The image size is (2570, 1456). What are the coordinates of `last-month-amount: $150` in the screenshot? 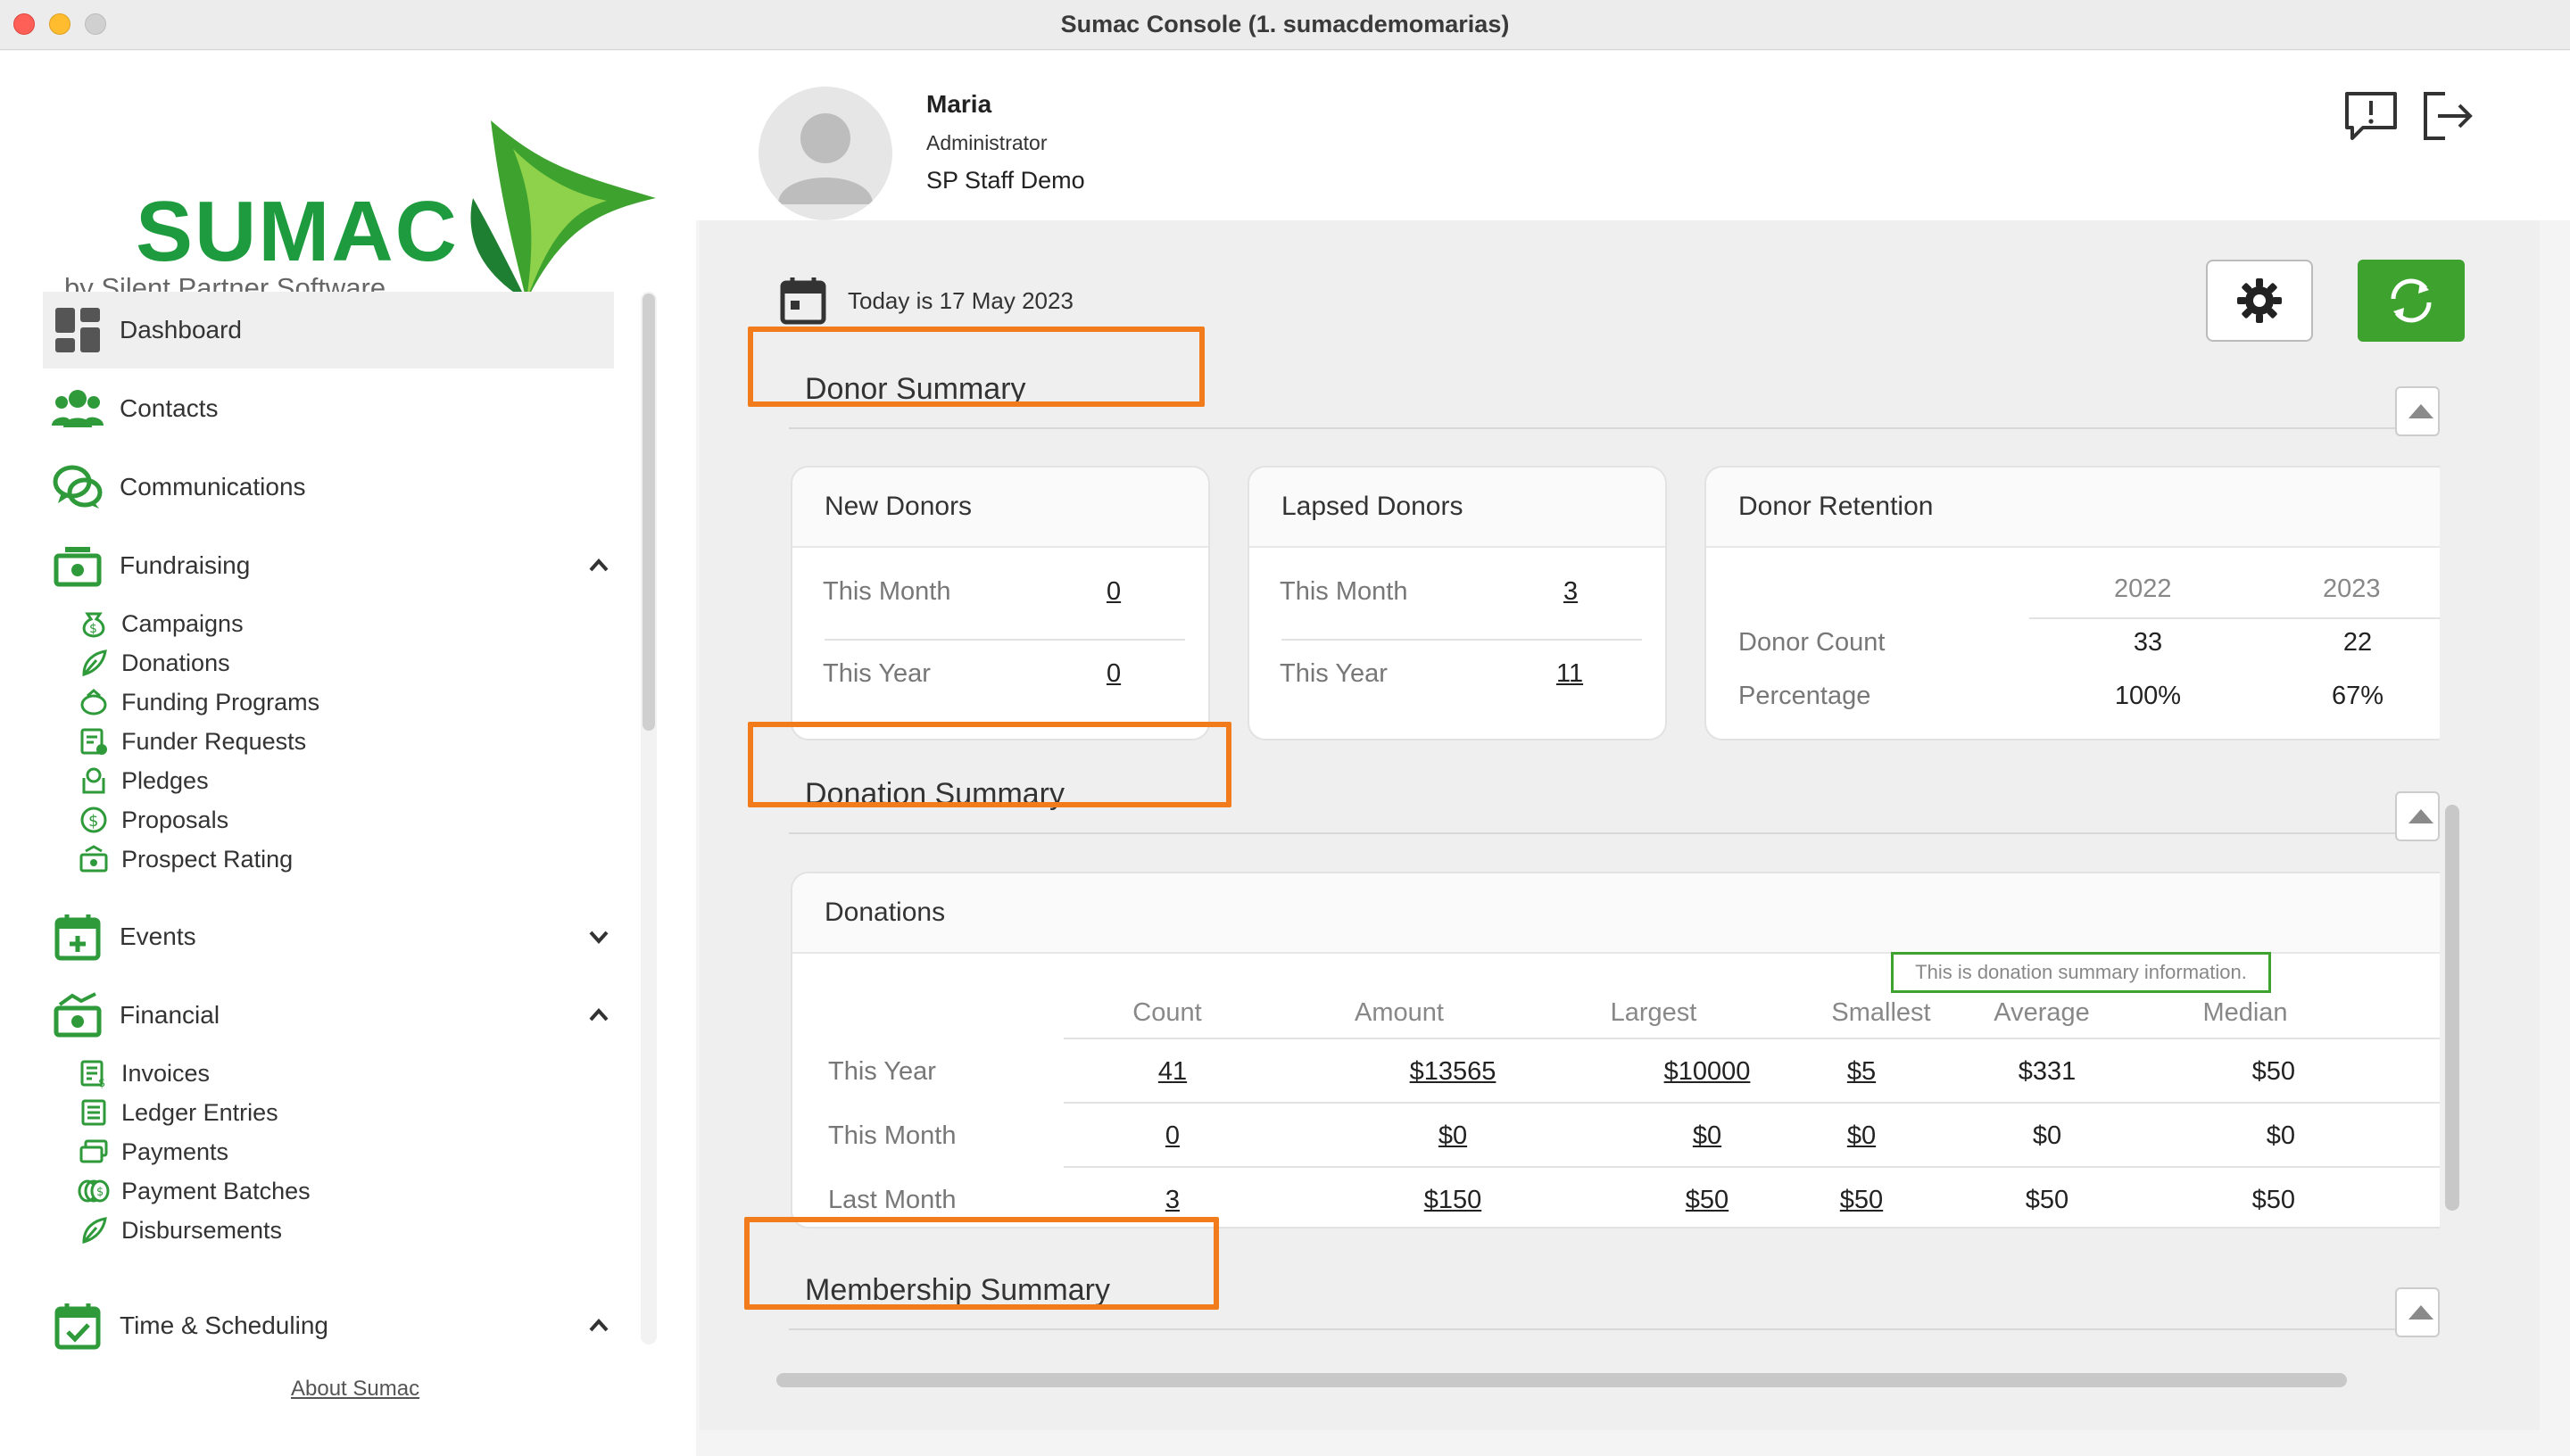 It's located at (1452, 1200).